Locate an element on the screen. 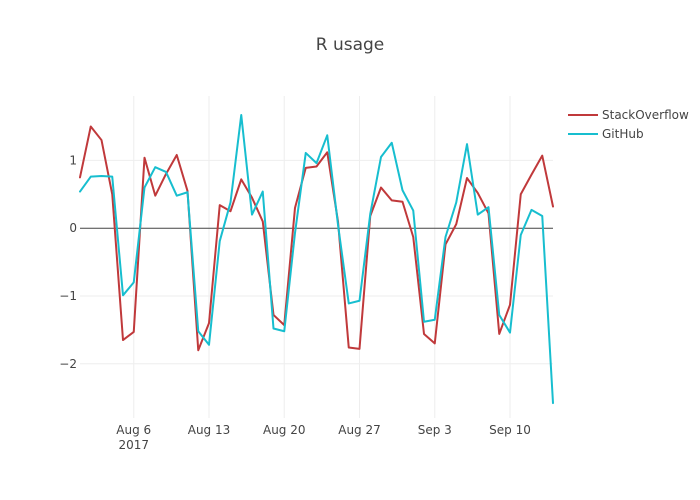 This screenshot has width=700, height=500. y-tick-label: −2 is located at coordinates (68, 364).